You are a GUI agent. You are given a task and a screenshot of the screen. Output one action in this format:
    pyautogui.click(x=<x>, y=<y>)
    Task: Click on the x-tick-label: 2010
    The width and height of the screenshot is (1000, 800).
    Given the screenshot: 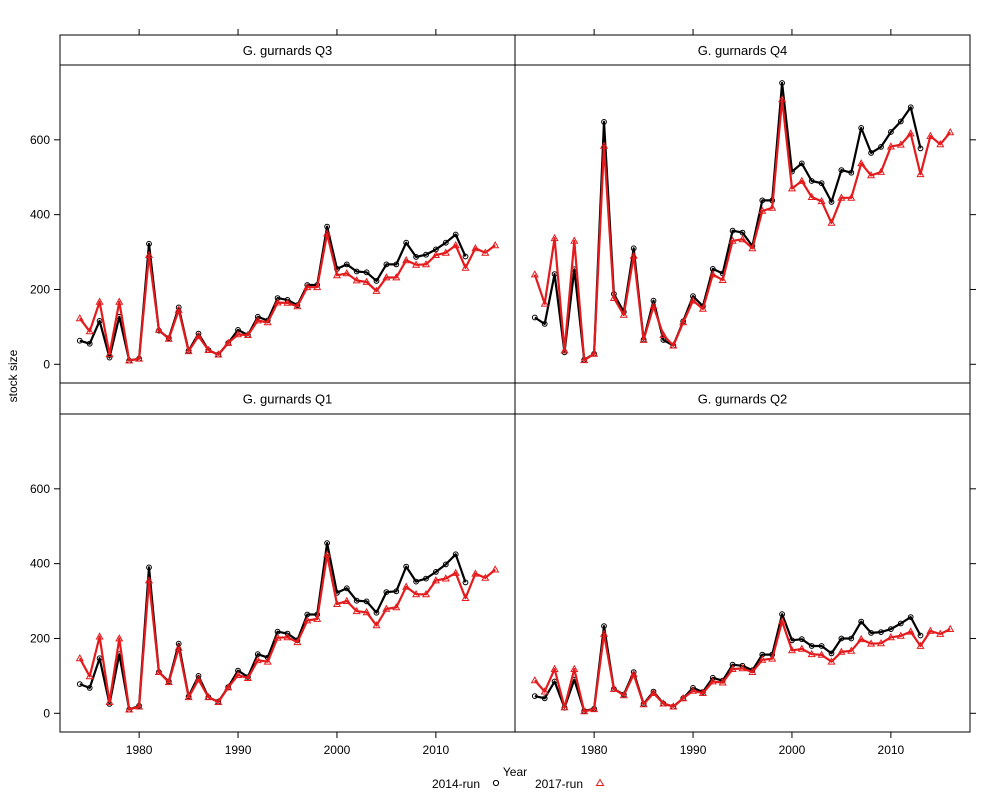 What is the action you would take?
    pyautogui.click(x=436, y=750)
    